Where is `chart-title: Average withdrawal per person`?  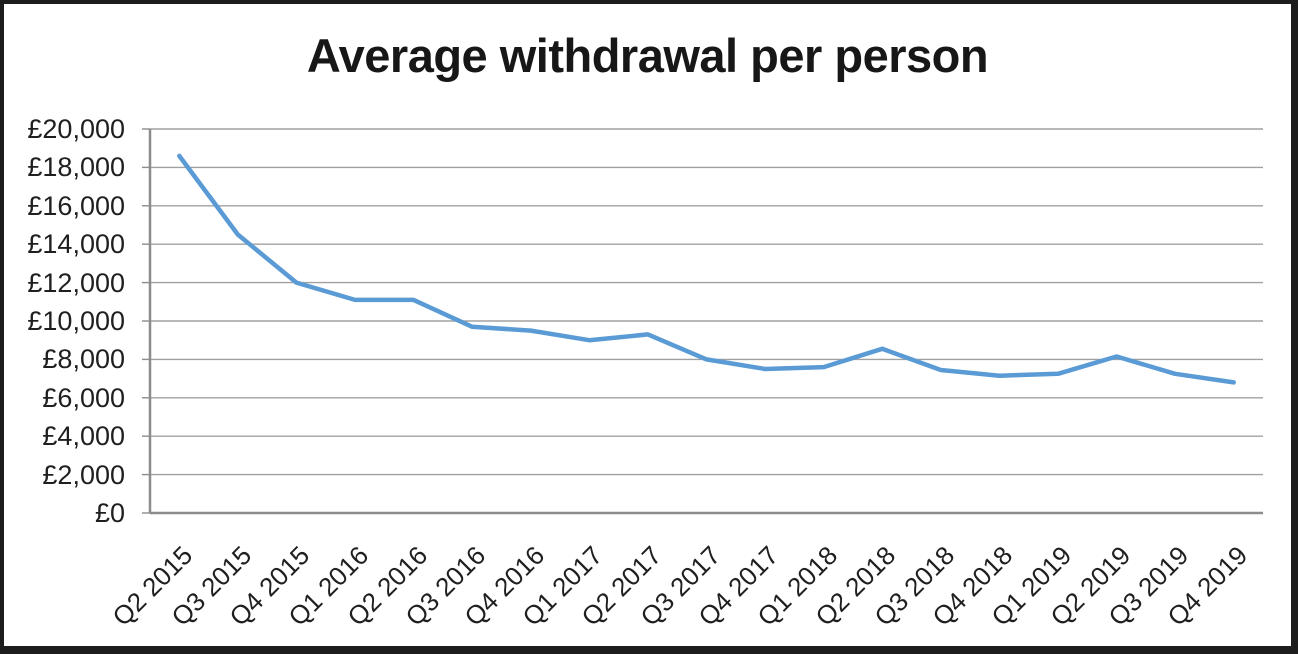 chart-title: Average withdrawal per person is located at coordinates (647, 55).